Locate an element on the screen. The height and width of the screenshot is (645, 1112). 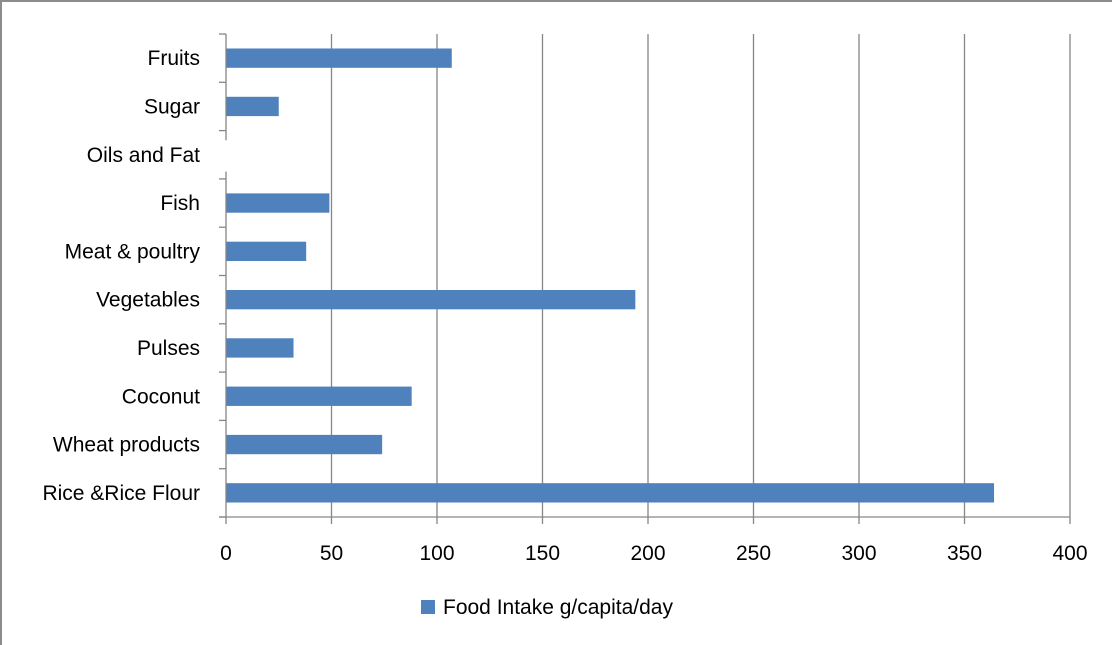
y-category-label: Fish is located at coordinates (180, 203).